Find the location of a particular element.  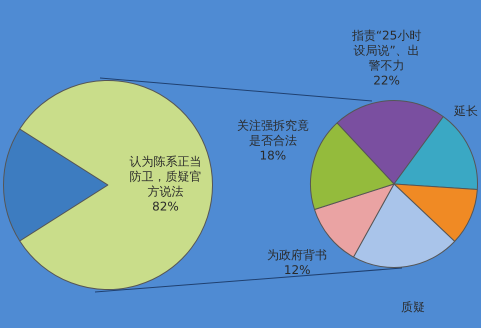

data-label: 22% is located at coordinates (386, 81).